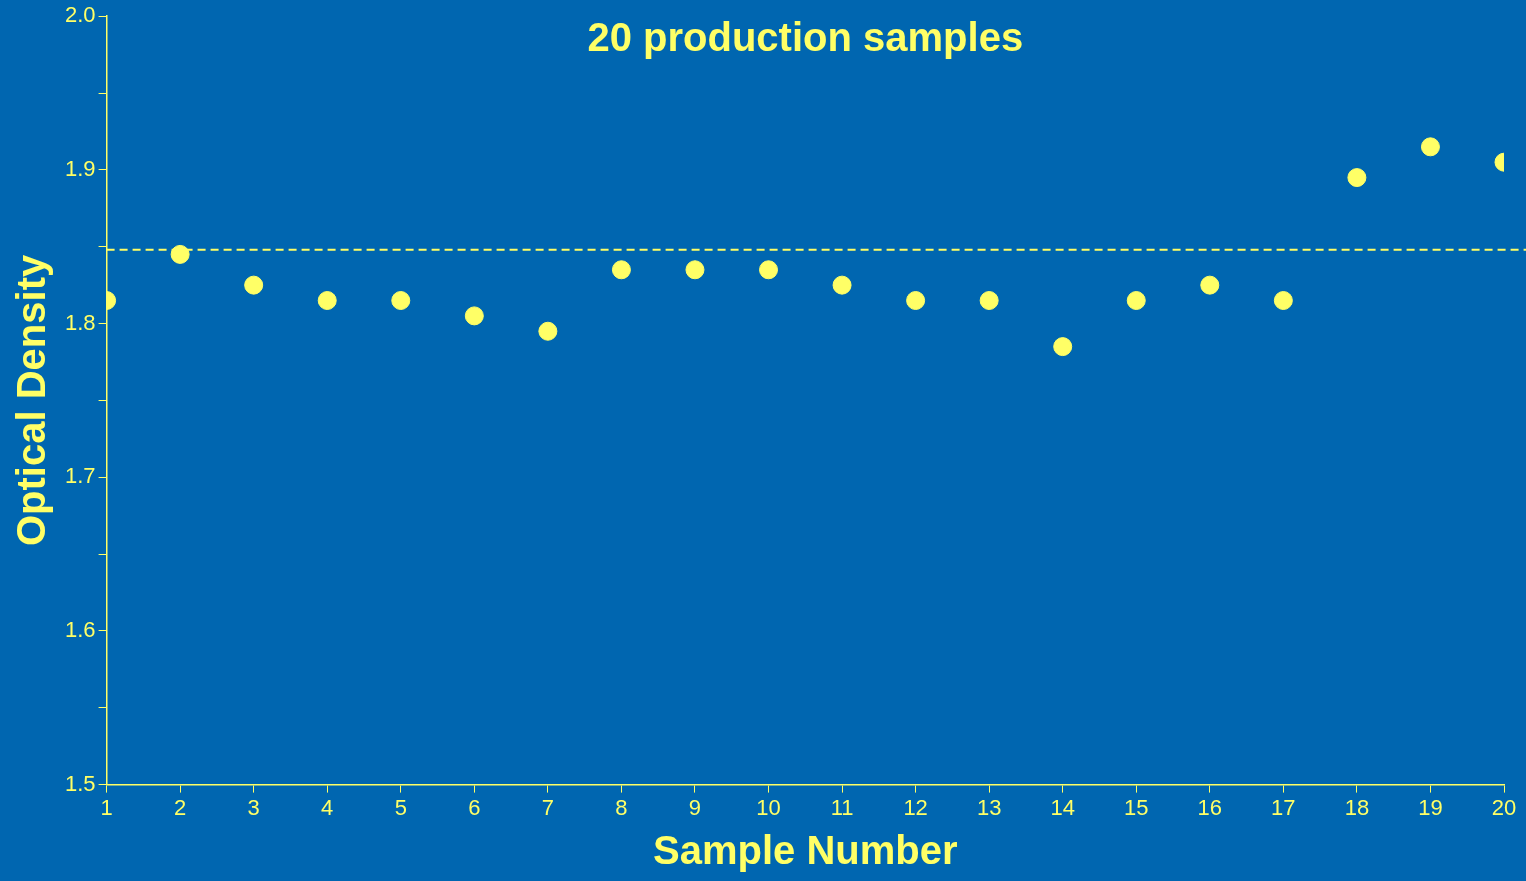 The width and height of the screenshot is (1526, 881). What do you see at coordinates (80, 168) in the screenshot?
I see `y-tick-label: 1.9` at bounding box center [80, 168].